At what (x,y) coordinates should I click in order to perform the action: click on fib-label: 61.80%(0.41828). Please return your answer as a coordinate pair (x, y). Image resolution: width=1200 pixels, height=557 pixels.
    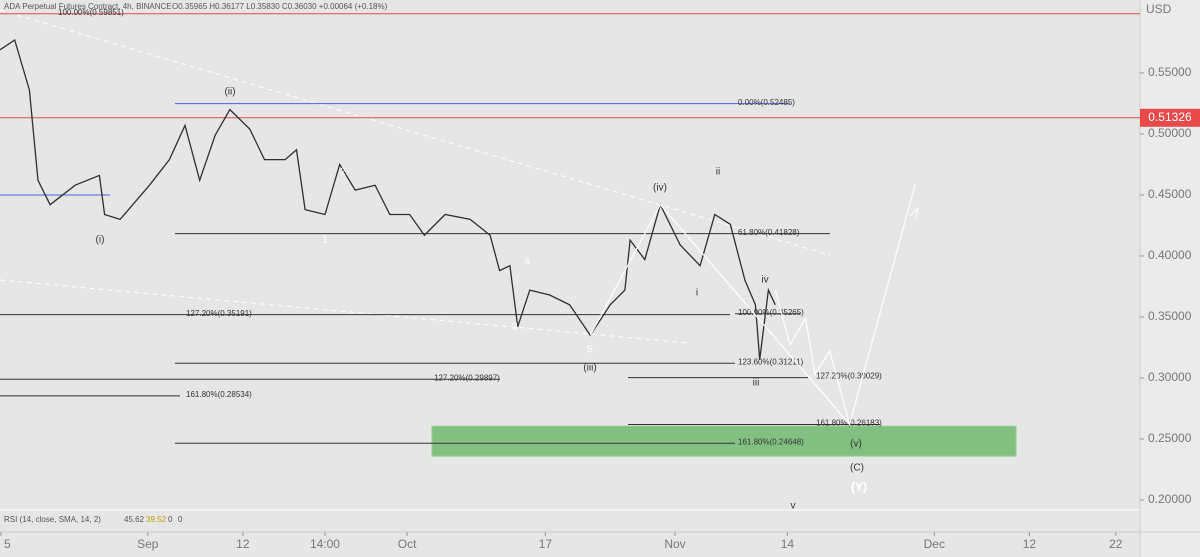
    Looking at the image, I should click on (769, 232).